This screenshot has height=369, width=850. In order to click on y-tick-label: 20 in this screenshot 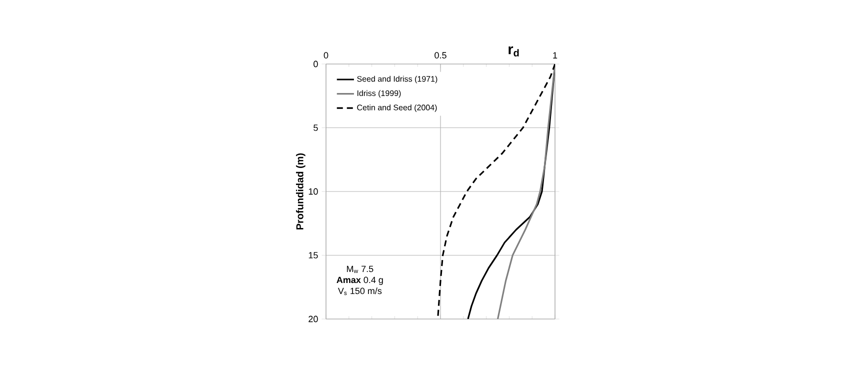, I will do `click(313, 319)`.